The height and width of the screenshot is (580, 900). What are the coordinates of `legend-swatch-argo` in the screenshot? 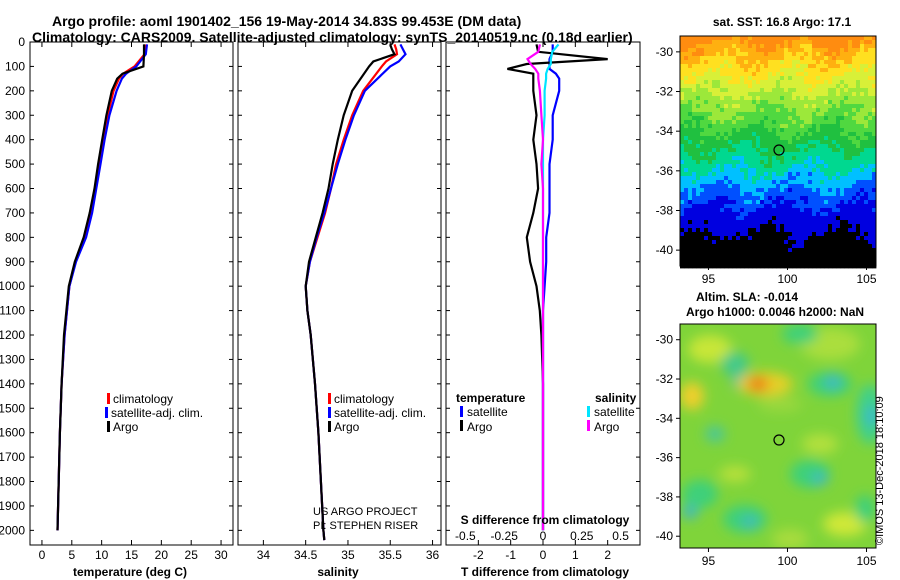 It's located at (329, 426).